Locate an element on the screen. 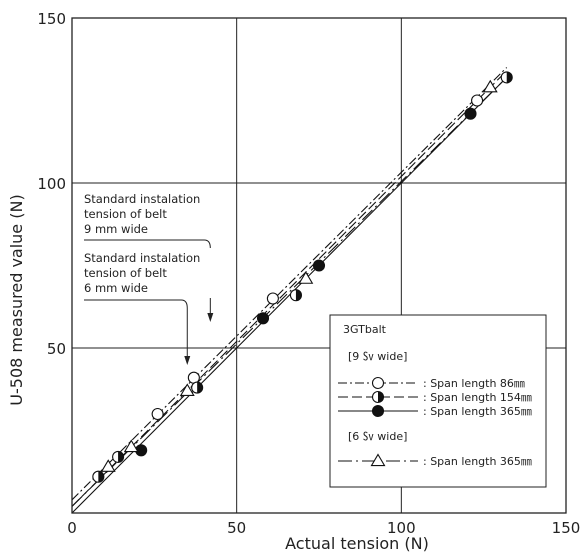 The width and height of the screenshot is (586, 554). annotation-9mm-arrowhead is located at coordinates (210, 317).